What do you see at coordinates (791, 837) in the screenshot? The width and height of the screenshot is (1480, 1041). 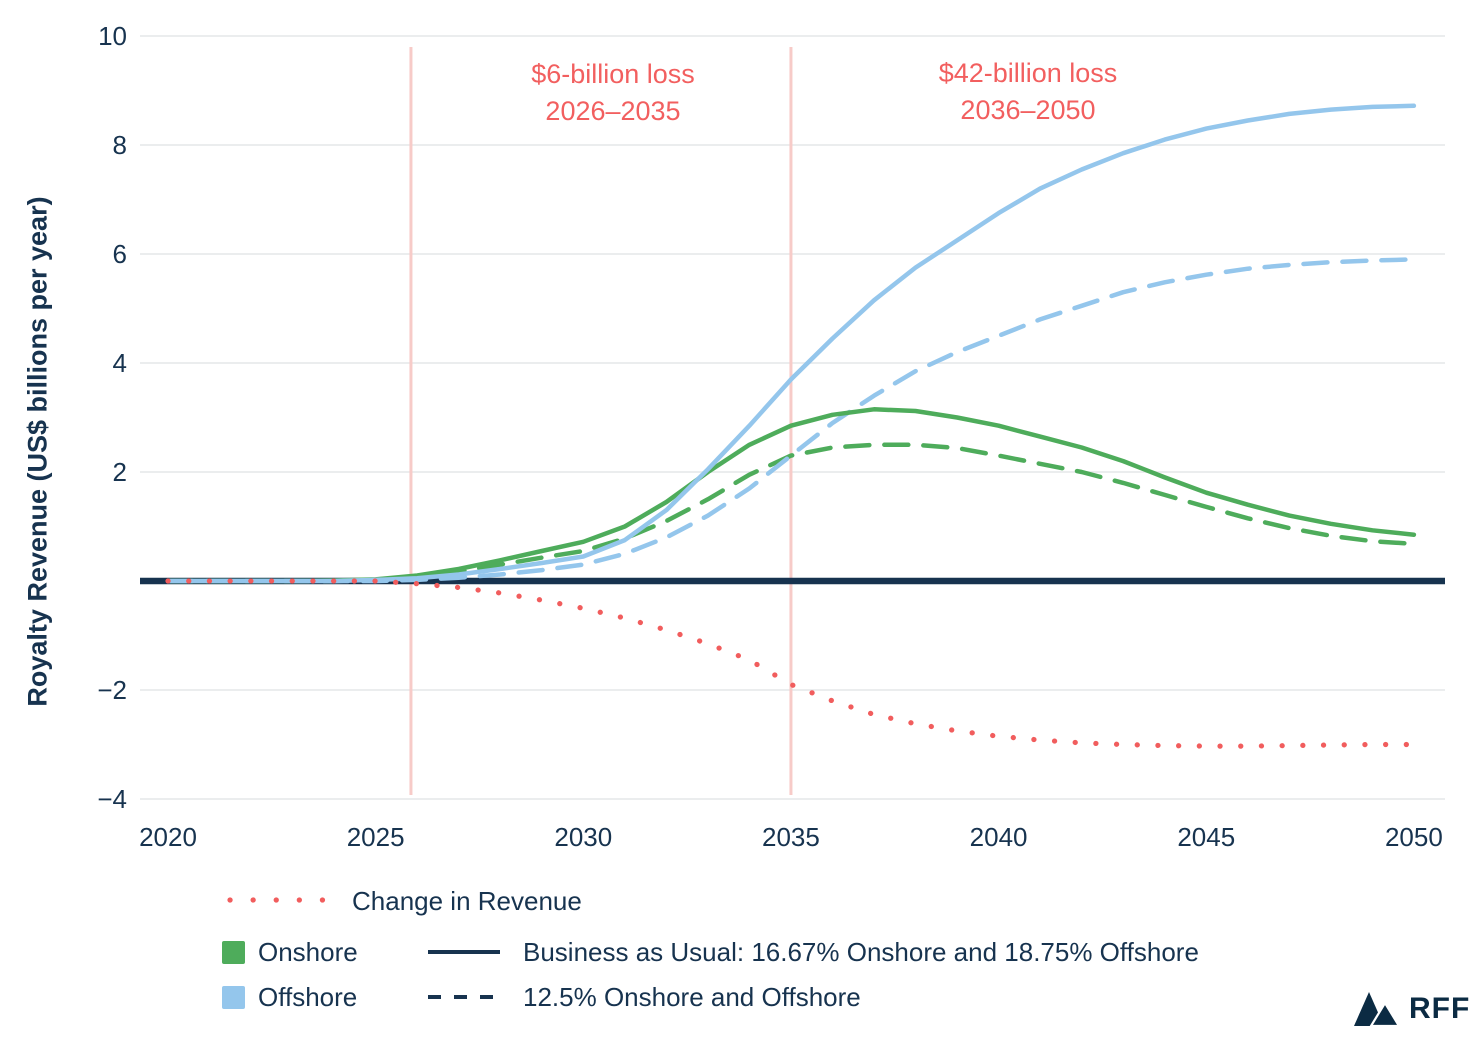 I see `x-tick-label: 2035` at bounding box center [791, 837].